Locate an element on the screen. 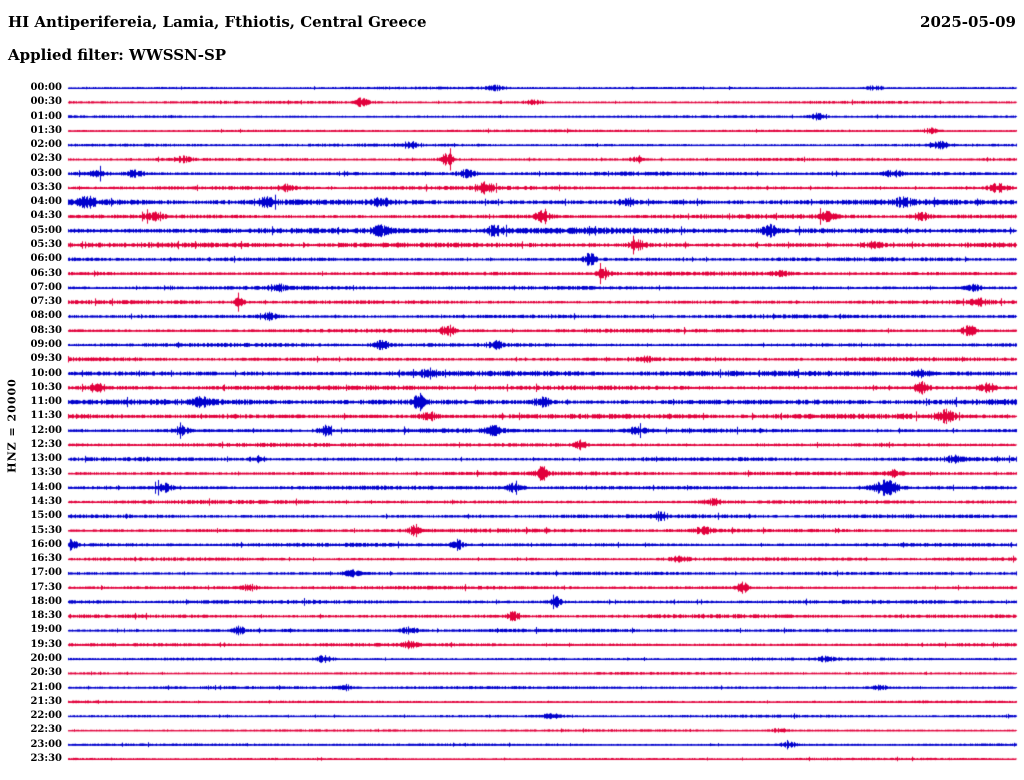  row-time-label: 20:00 is located at coordinates (46, 659).